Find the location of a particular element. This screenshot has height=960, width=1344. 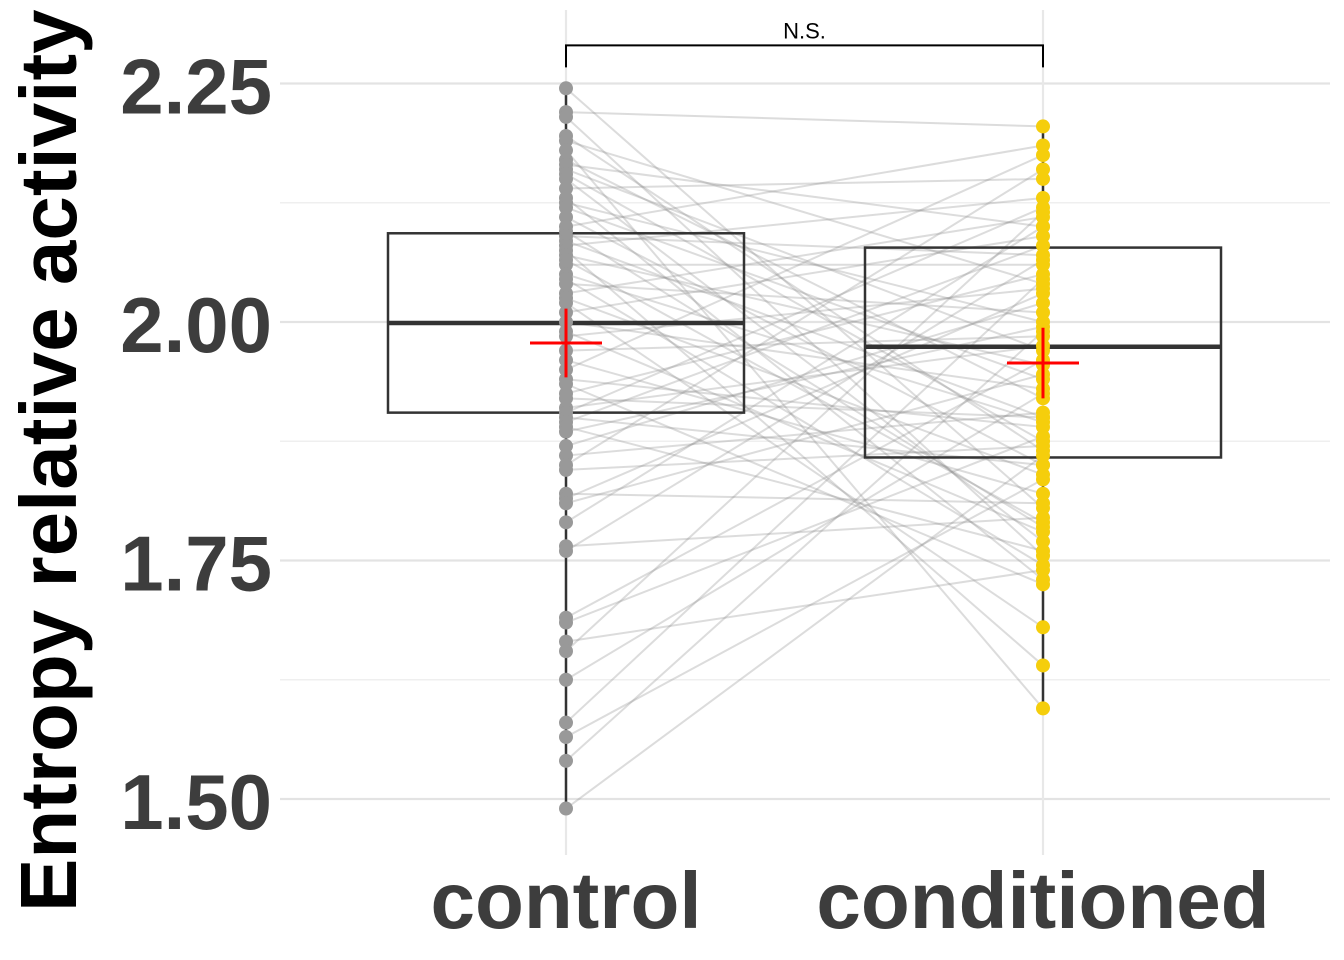

significance-bracket: N.S. is located at coordinates (804, 43).